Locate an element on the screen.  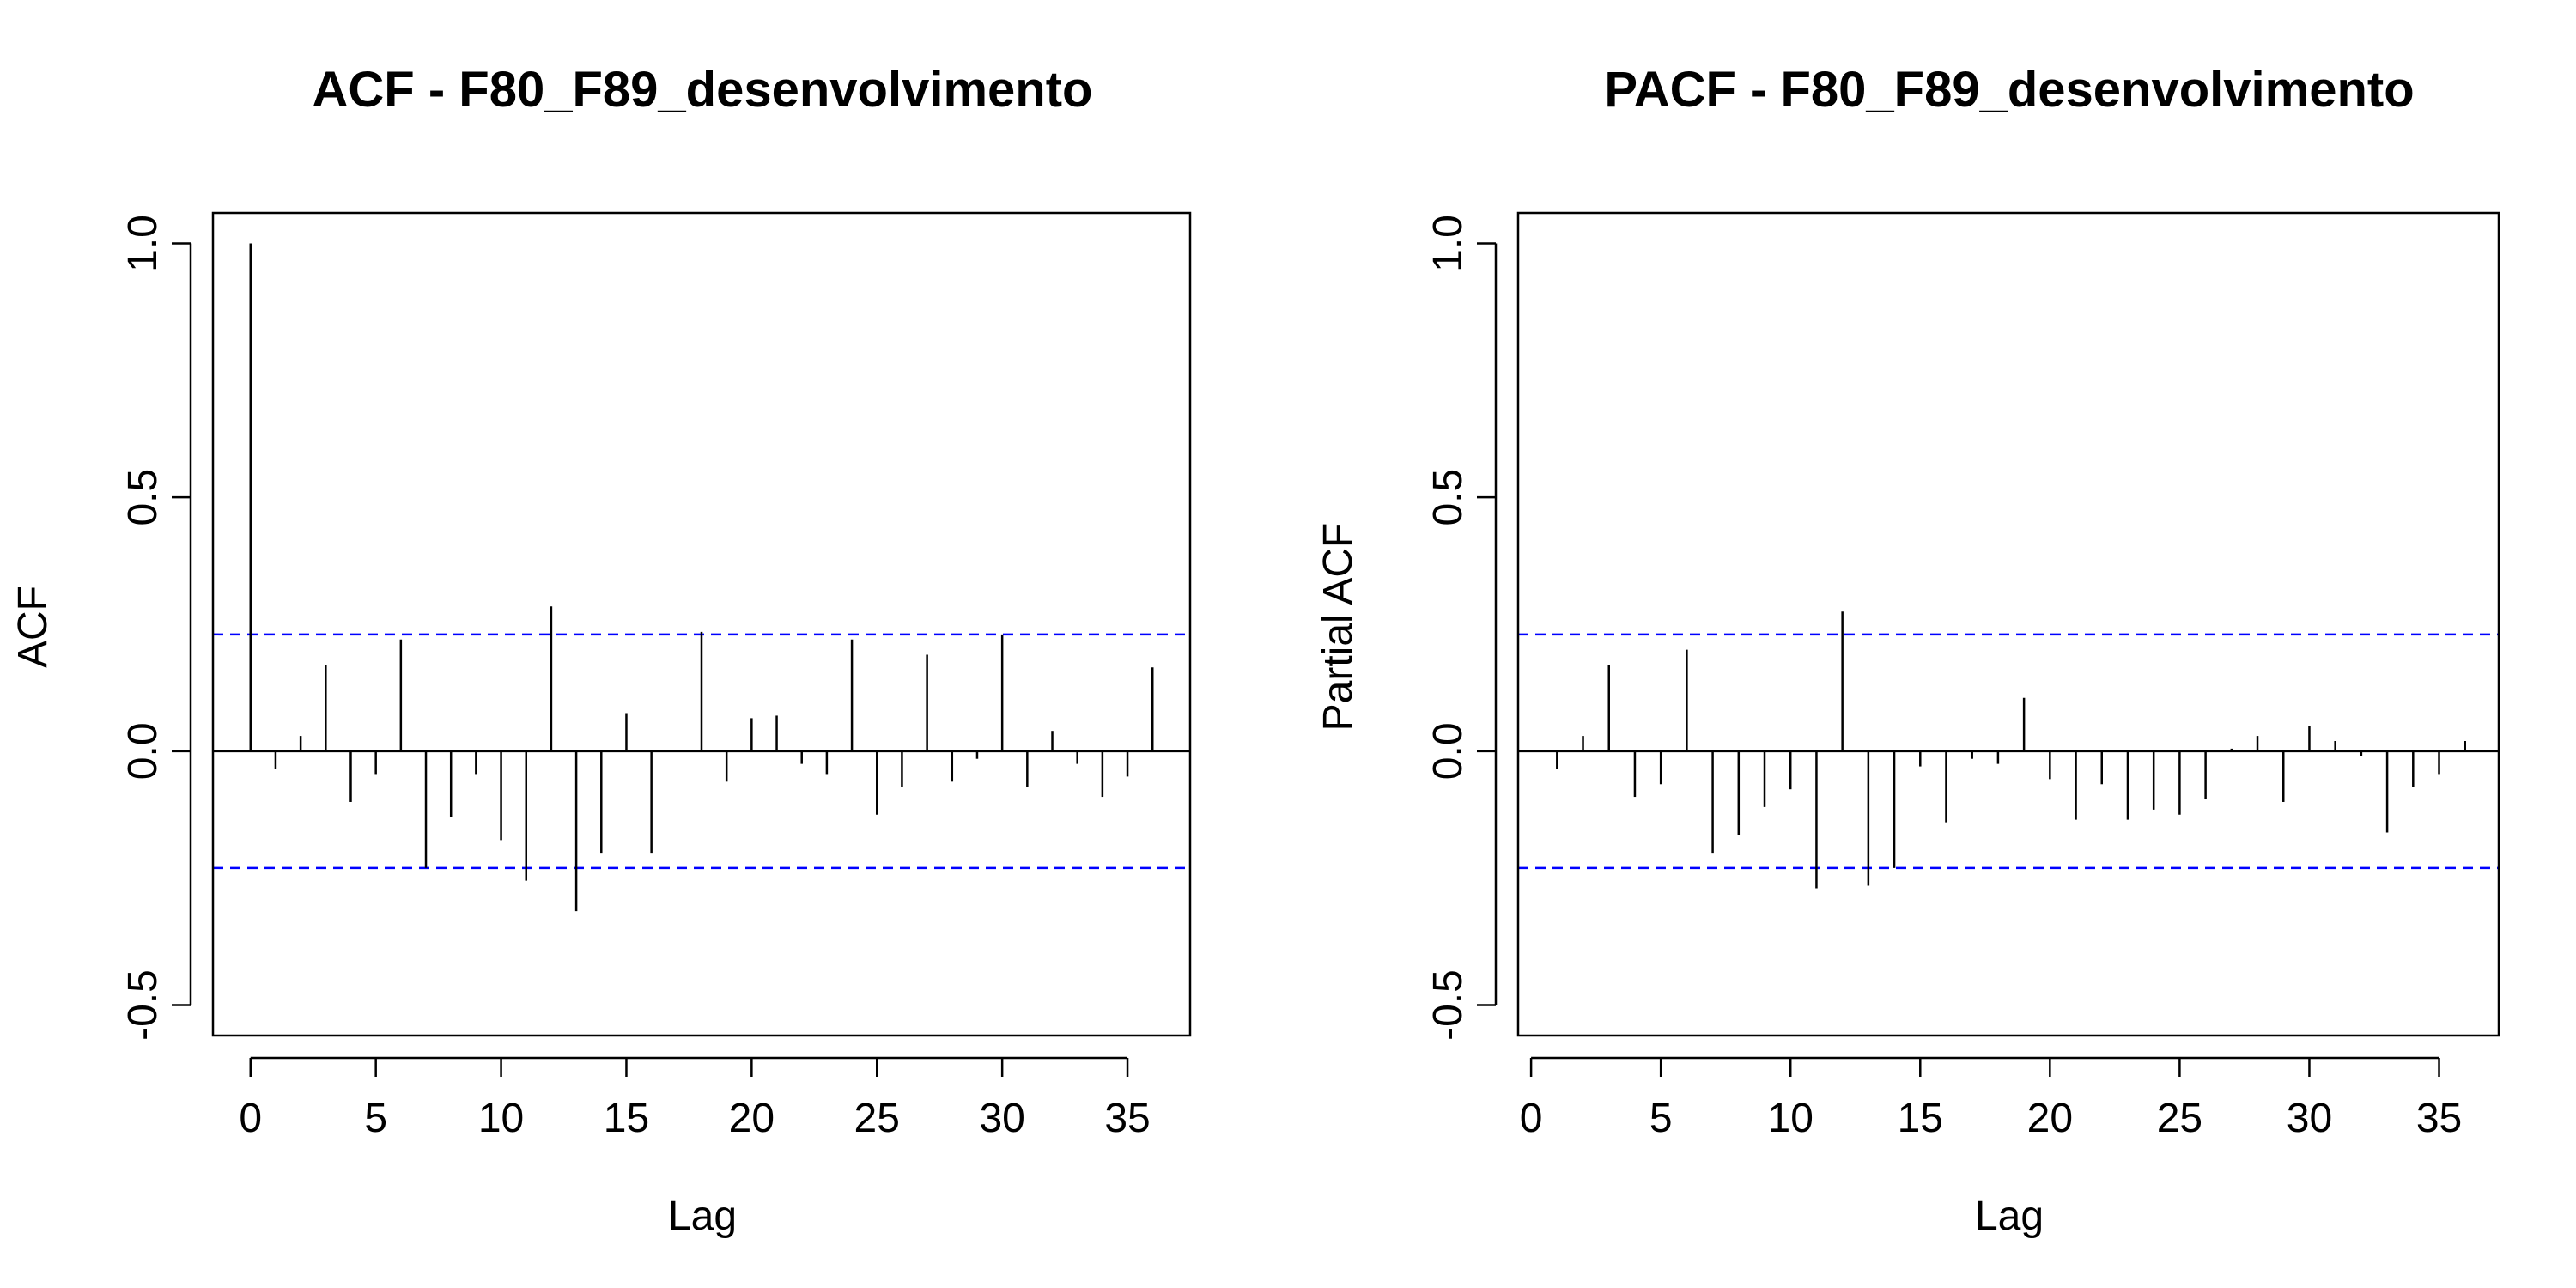
pacf-y-axis-label: Partial ACF is located at coordinates (1338, 627).